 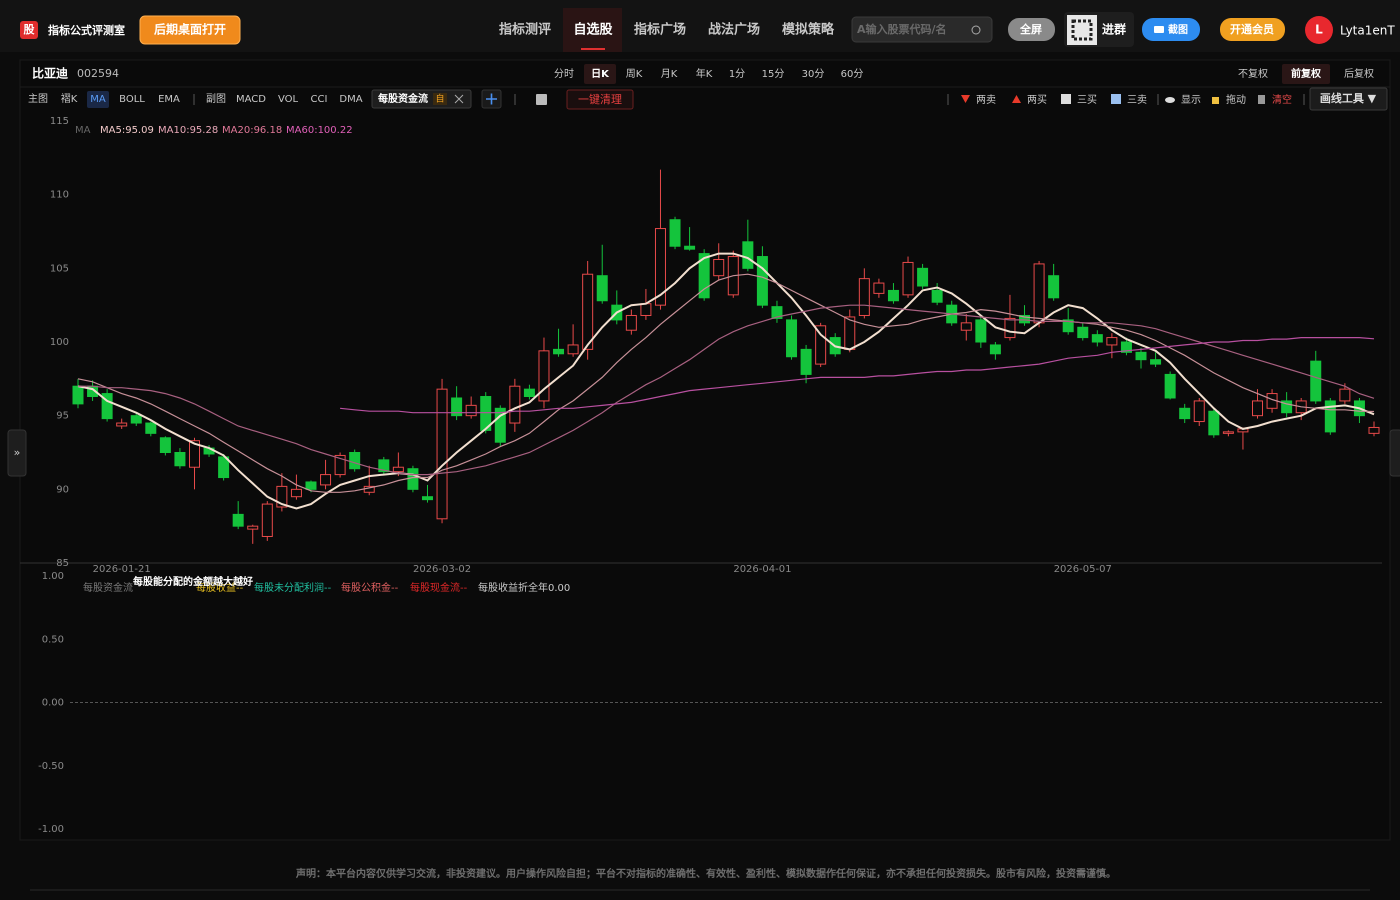 I want to click on vip: 开通会员, so click(x=1252, y=29).